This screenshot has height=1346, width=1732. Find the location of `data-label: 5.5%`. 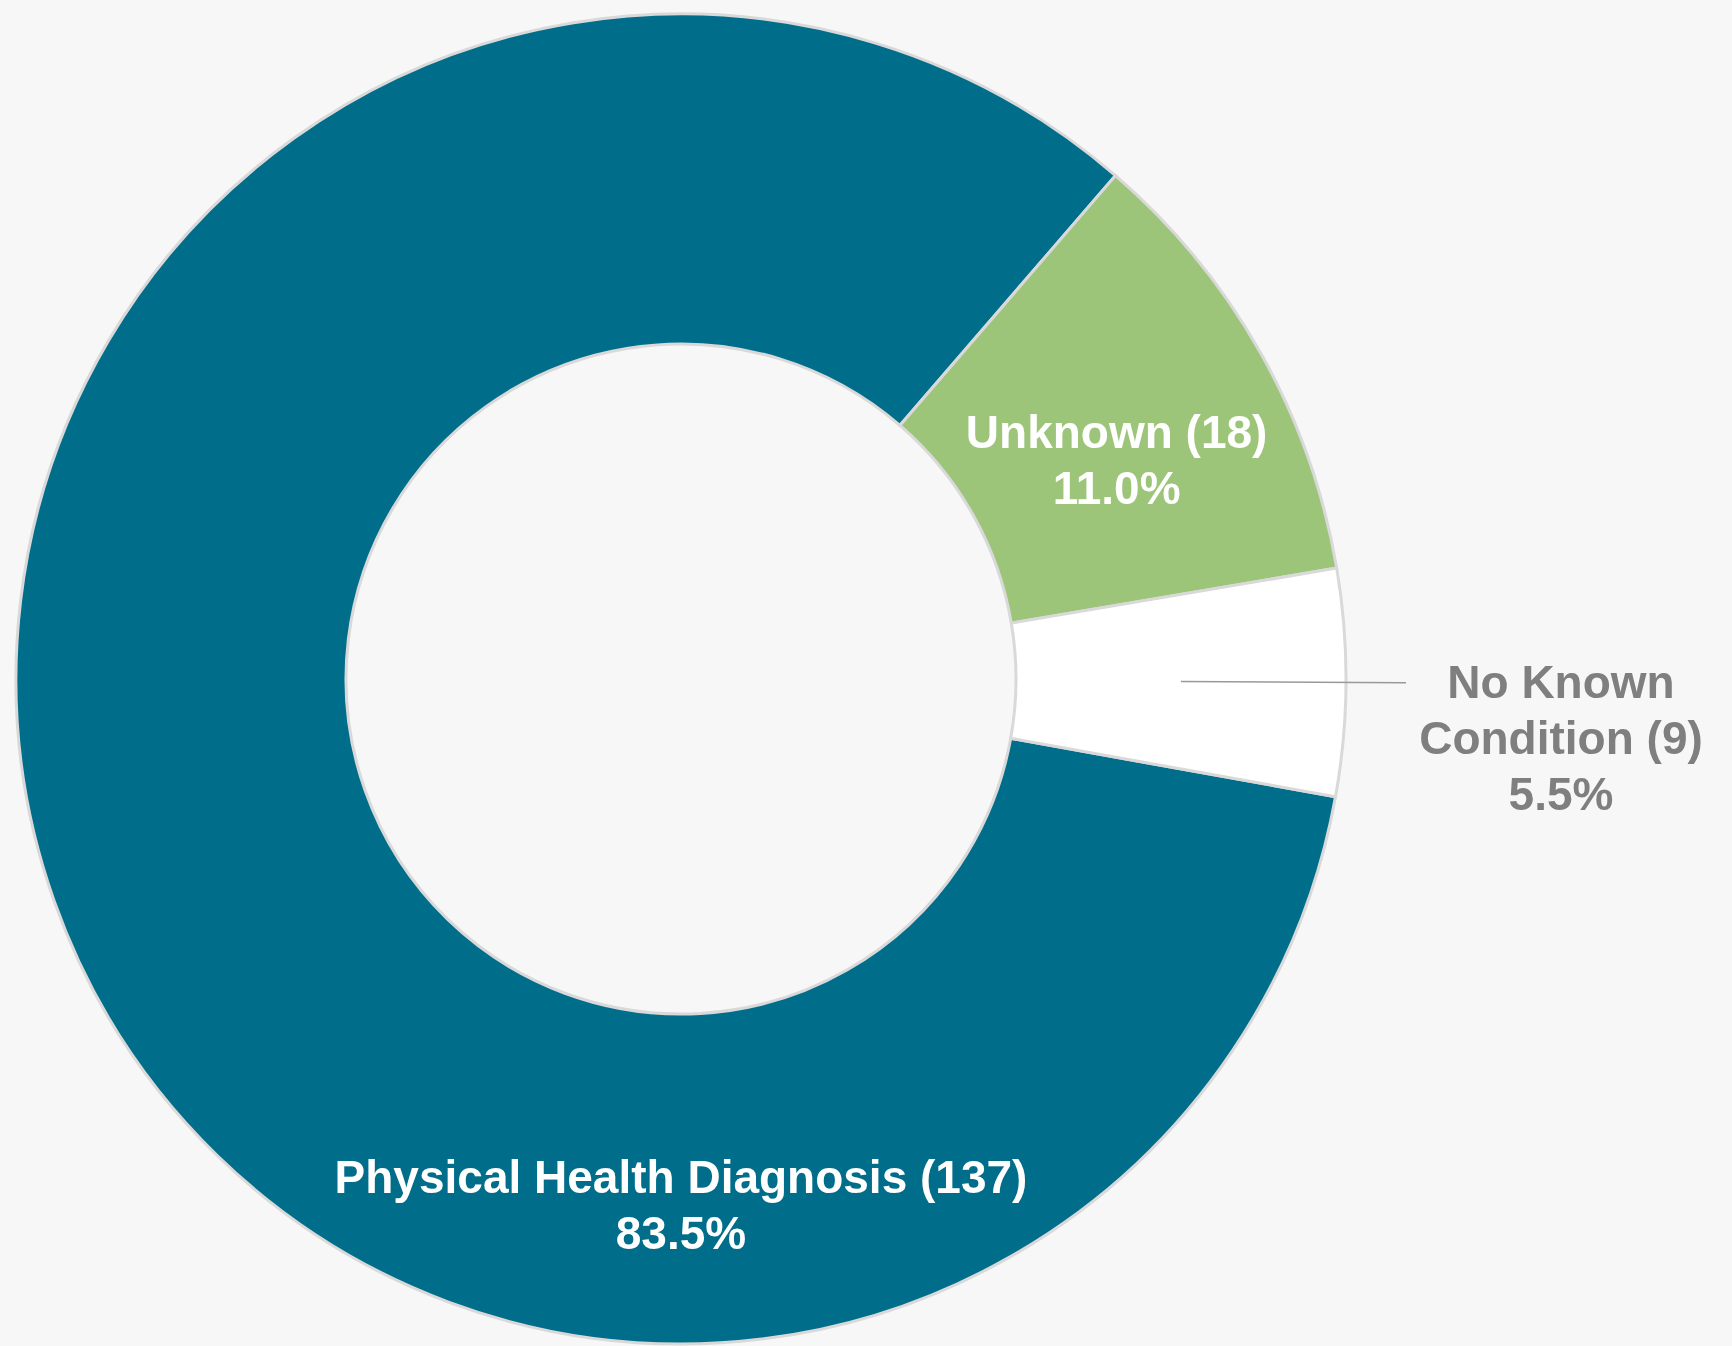

data-label: 5.5% is located at coordinates (1561, 793).